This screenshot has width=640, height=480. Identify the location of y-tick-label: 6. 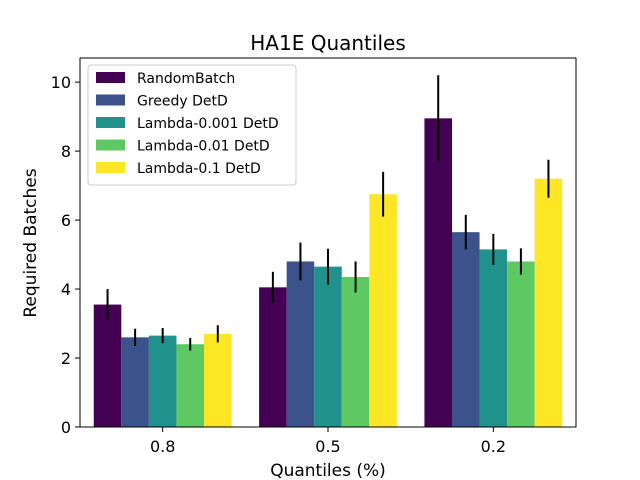
(66, 220).